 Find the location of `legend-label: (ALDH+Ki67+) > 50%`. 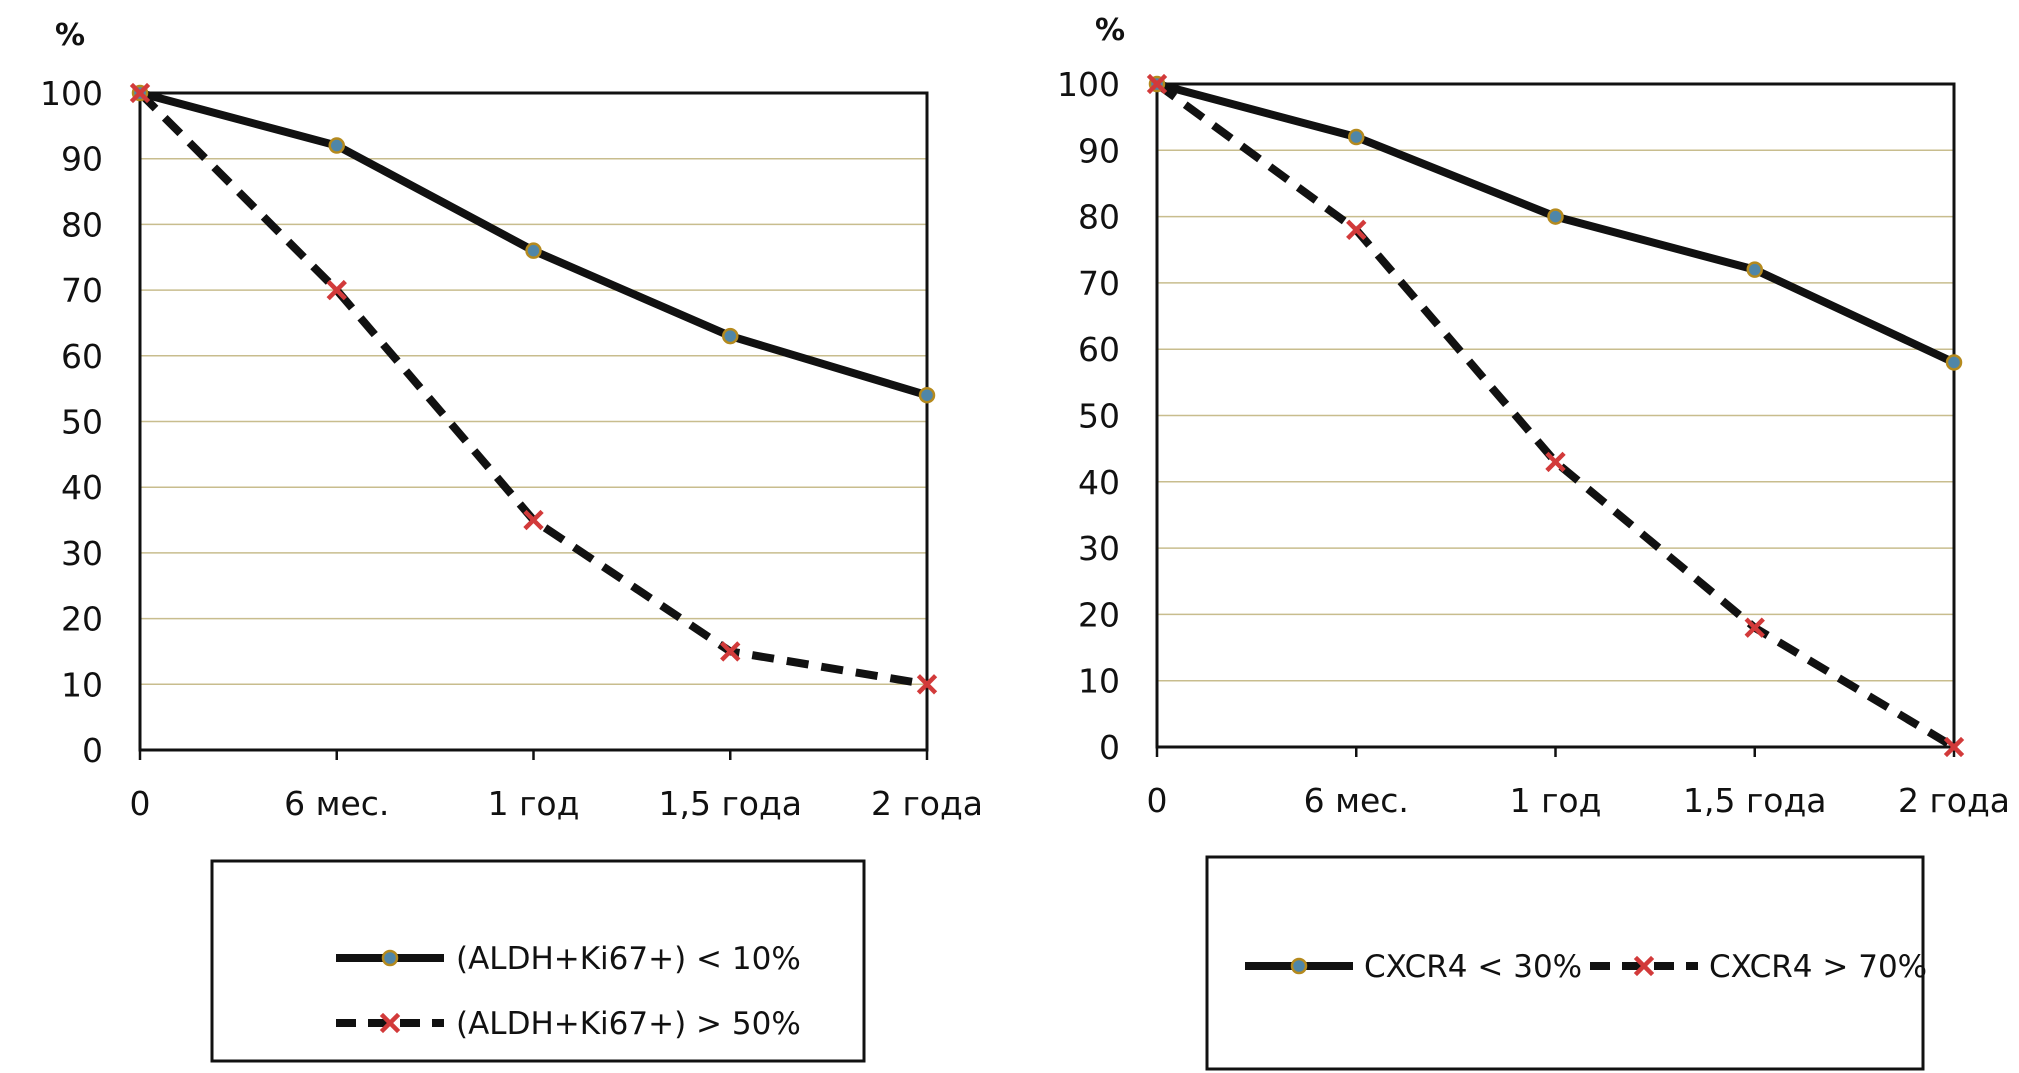

legend-label: (ALDH+Ki67+) > 50% is located at coordinates (628, 1024).